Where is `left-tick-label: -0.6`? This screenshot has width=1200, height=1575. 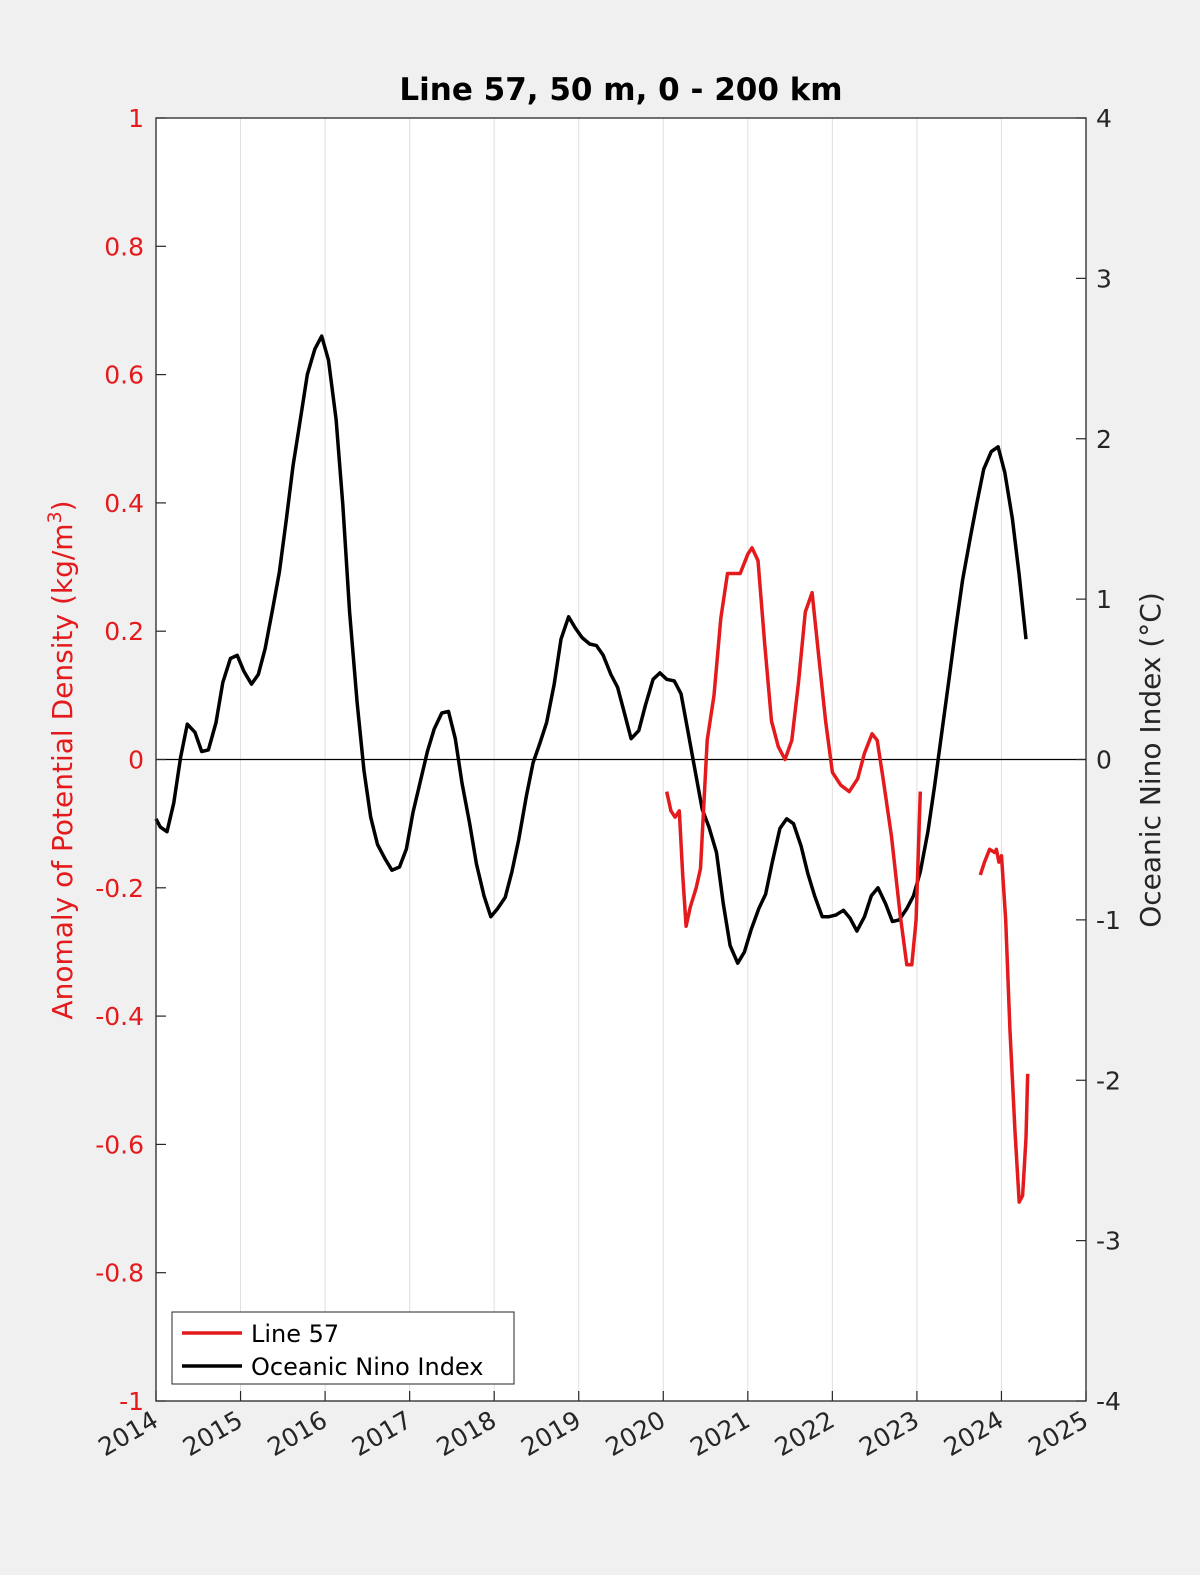 left-tick-label: -0.6 is located at coordinates (119, 1144).